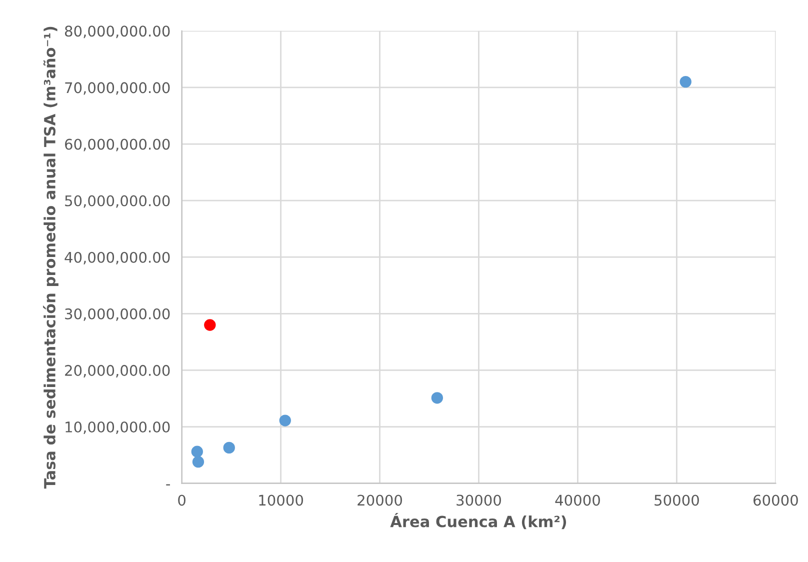  What do you see at coordinates (168, 485) in the screenshot?
I see `y-tick-label: -` at bounding box center [168, 485].